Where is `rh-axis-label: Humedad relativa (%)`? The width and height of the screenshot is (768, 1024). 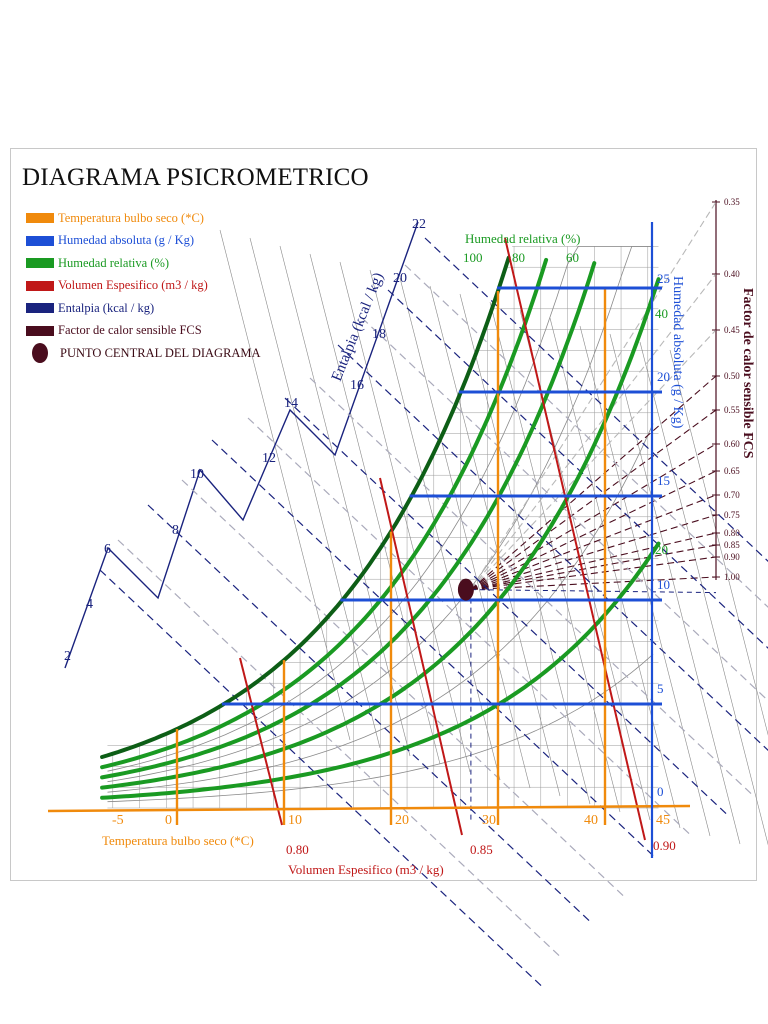
rh-axis-label: Humedad relativa (%) is located at coordinates (523, 238).